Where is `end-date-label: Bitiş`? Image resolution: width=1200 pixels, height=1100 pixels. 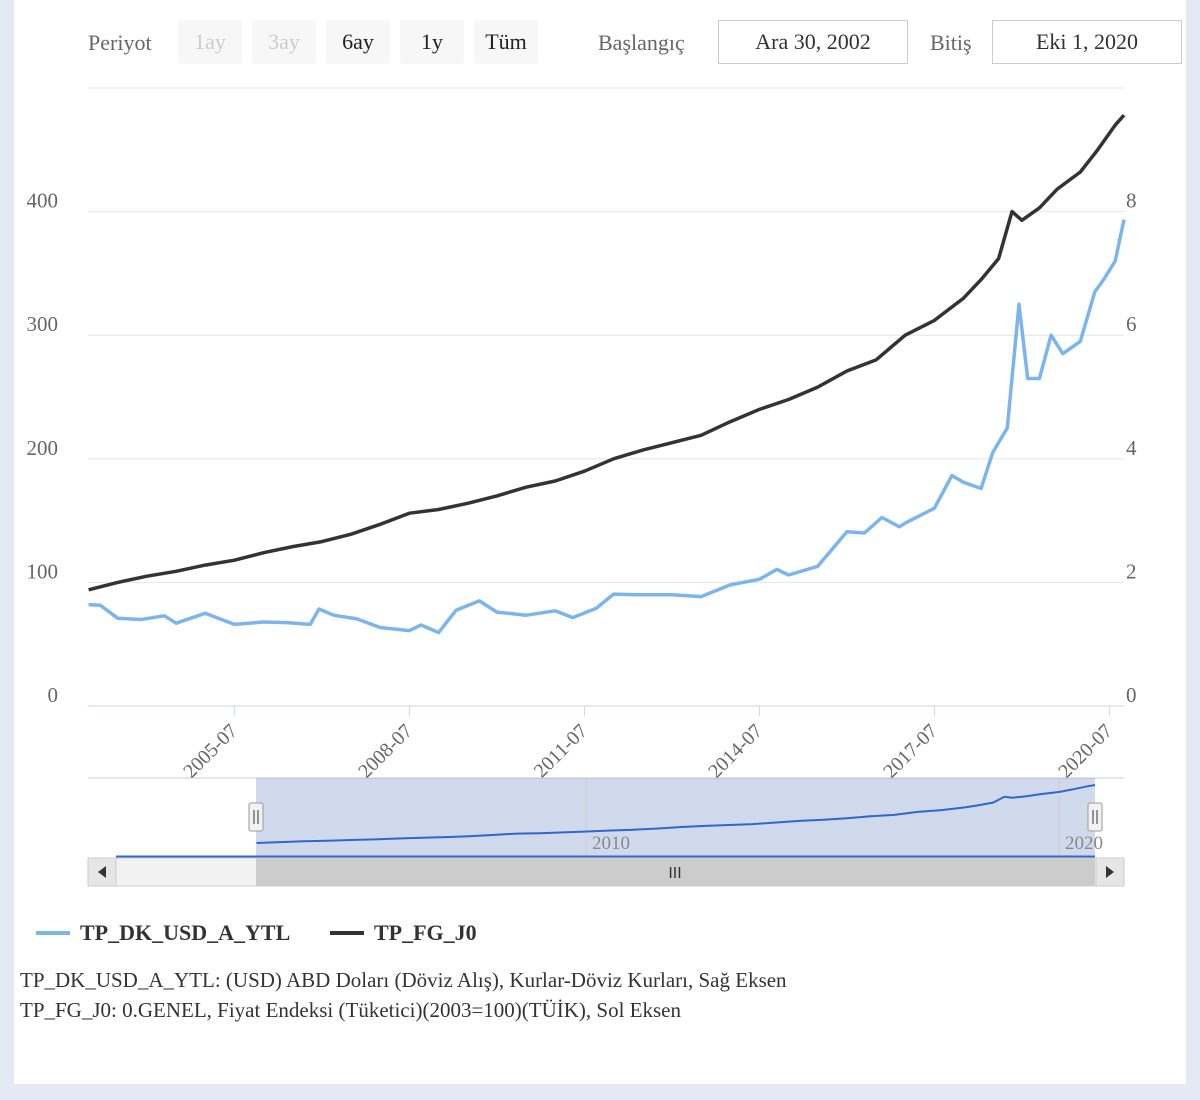 end-date-label: Bitiş is located at coordinates (951, 42).